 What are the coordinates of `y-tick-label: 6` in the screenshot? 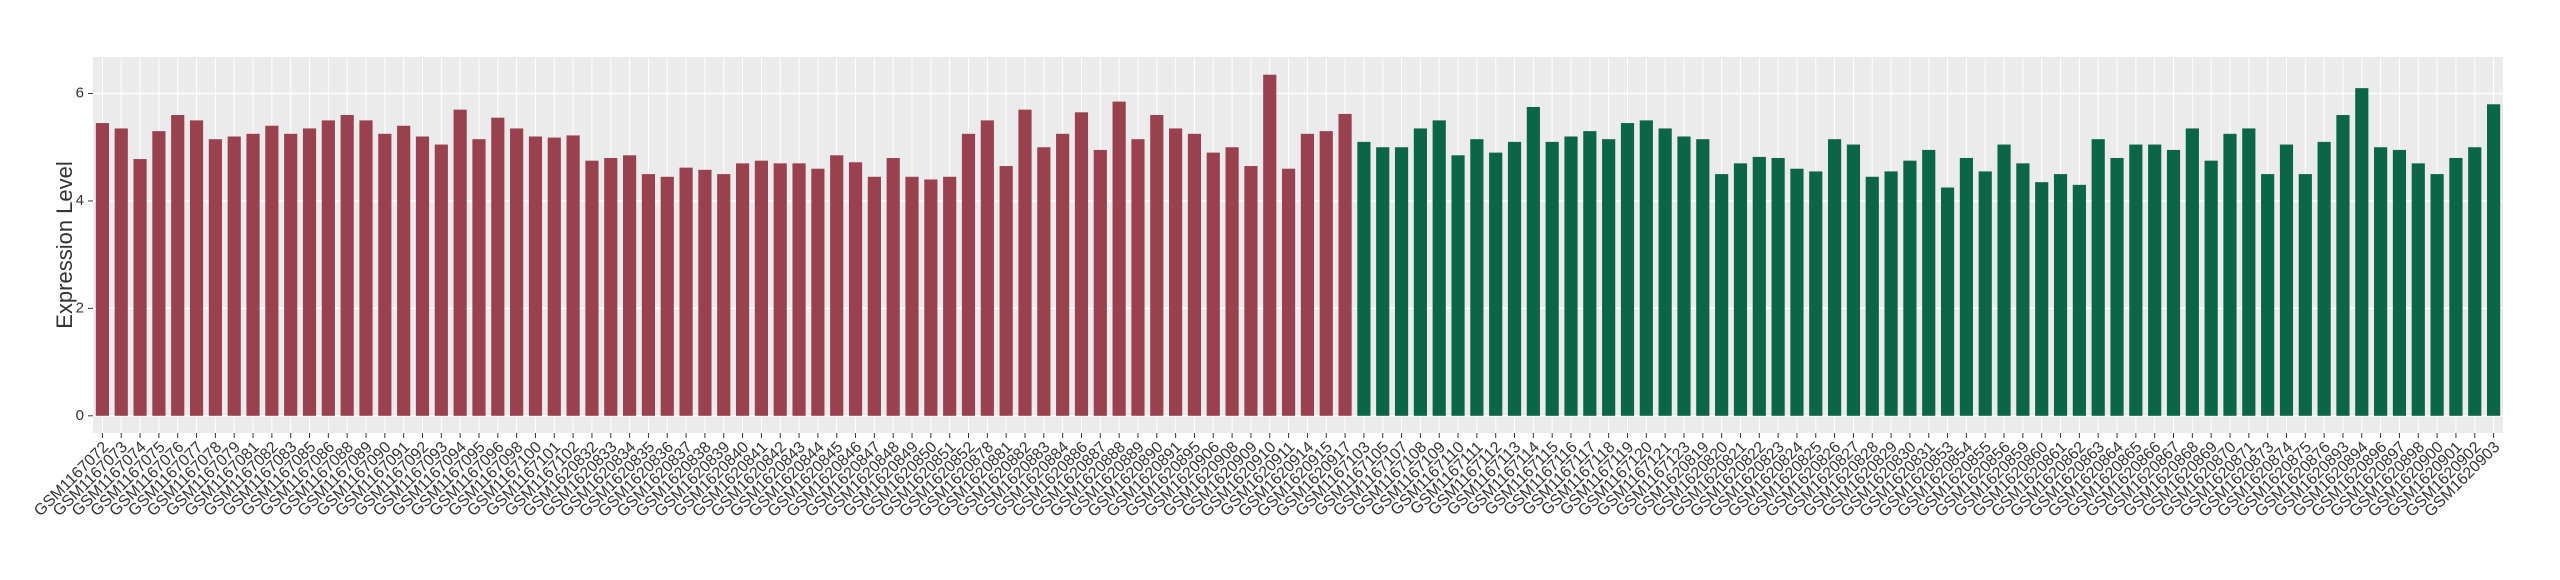 It's located at (80, 92).